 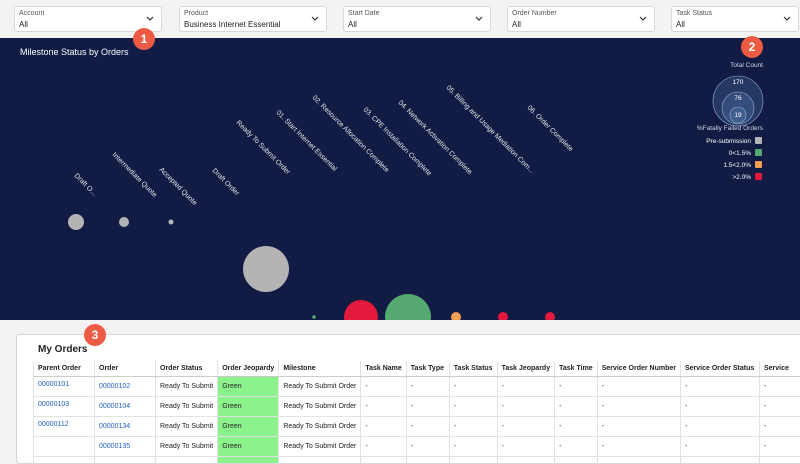 What do you see at coordinates (397, 141) in the screenshot?
I see `category-label: 03. CPE Installation Complete` at bounding box center [397, 141].